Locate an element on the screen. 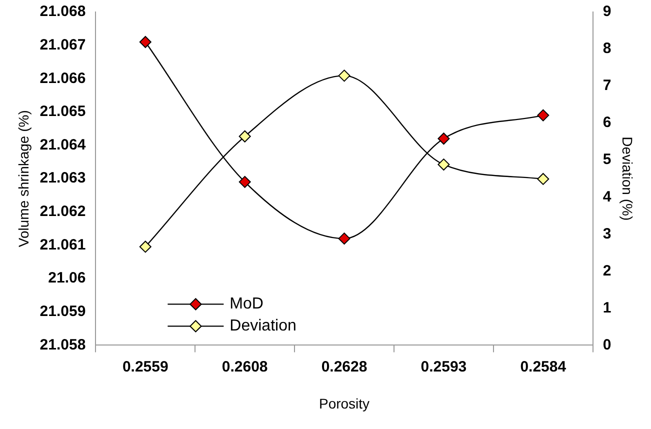 The image size is (651, 429). y-tick-label: 21.063 is located at coordinates (63, 178).